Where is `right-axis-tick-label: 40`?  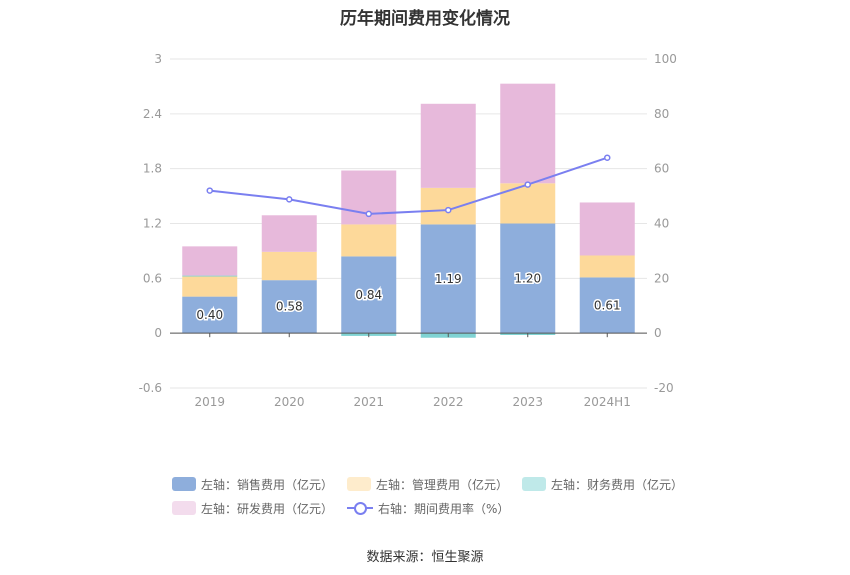
right-axis-tick-label: 40 is located at coordinates (661, 224).